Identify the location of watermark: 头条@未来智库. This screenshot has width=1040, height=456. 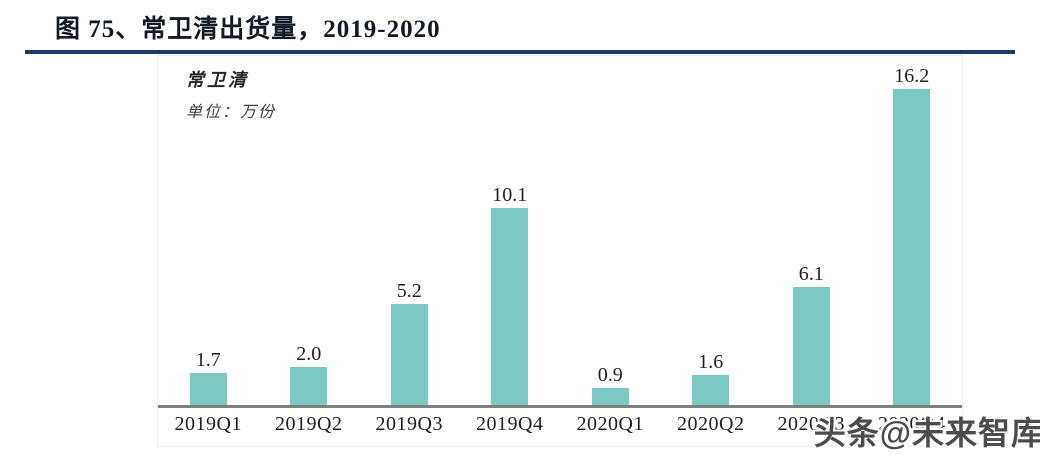
(926, 433).